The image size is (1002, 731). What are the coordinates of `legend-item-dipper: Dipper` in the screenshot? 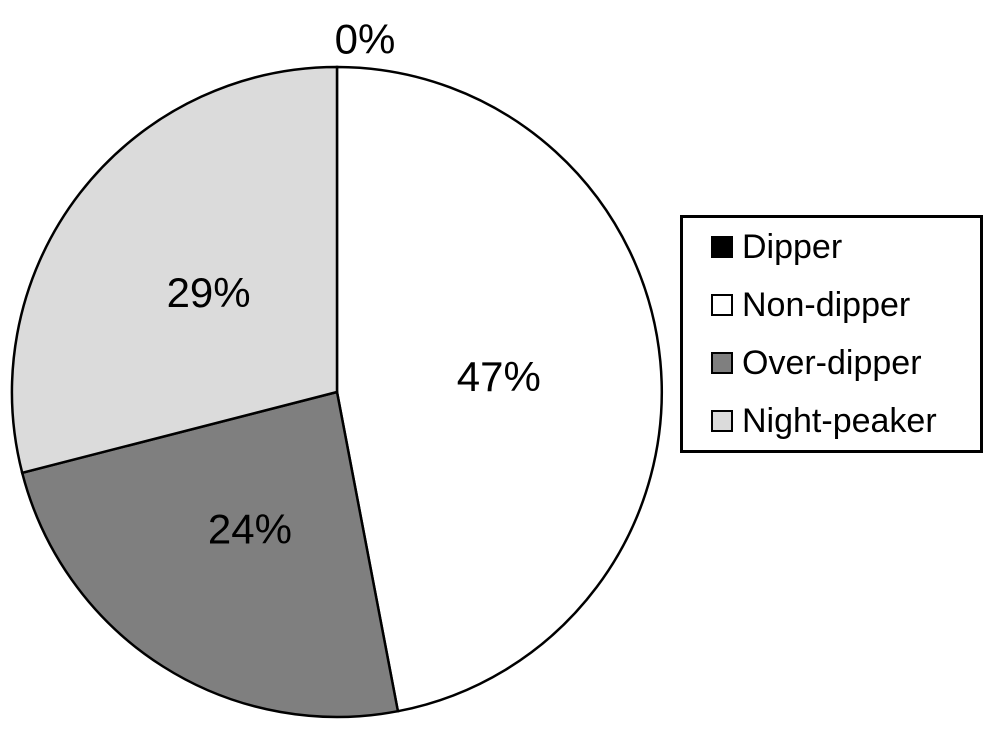 It's located at (831, 247).